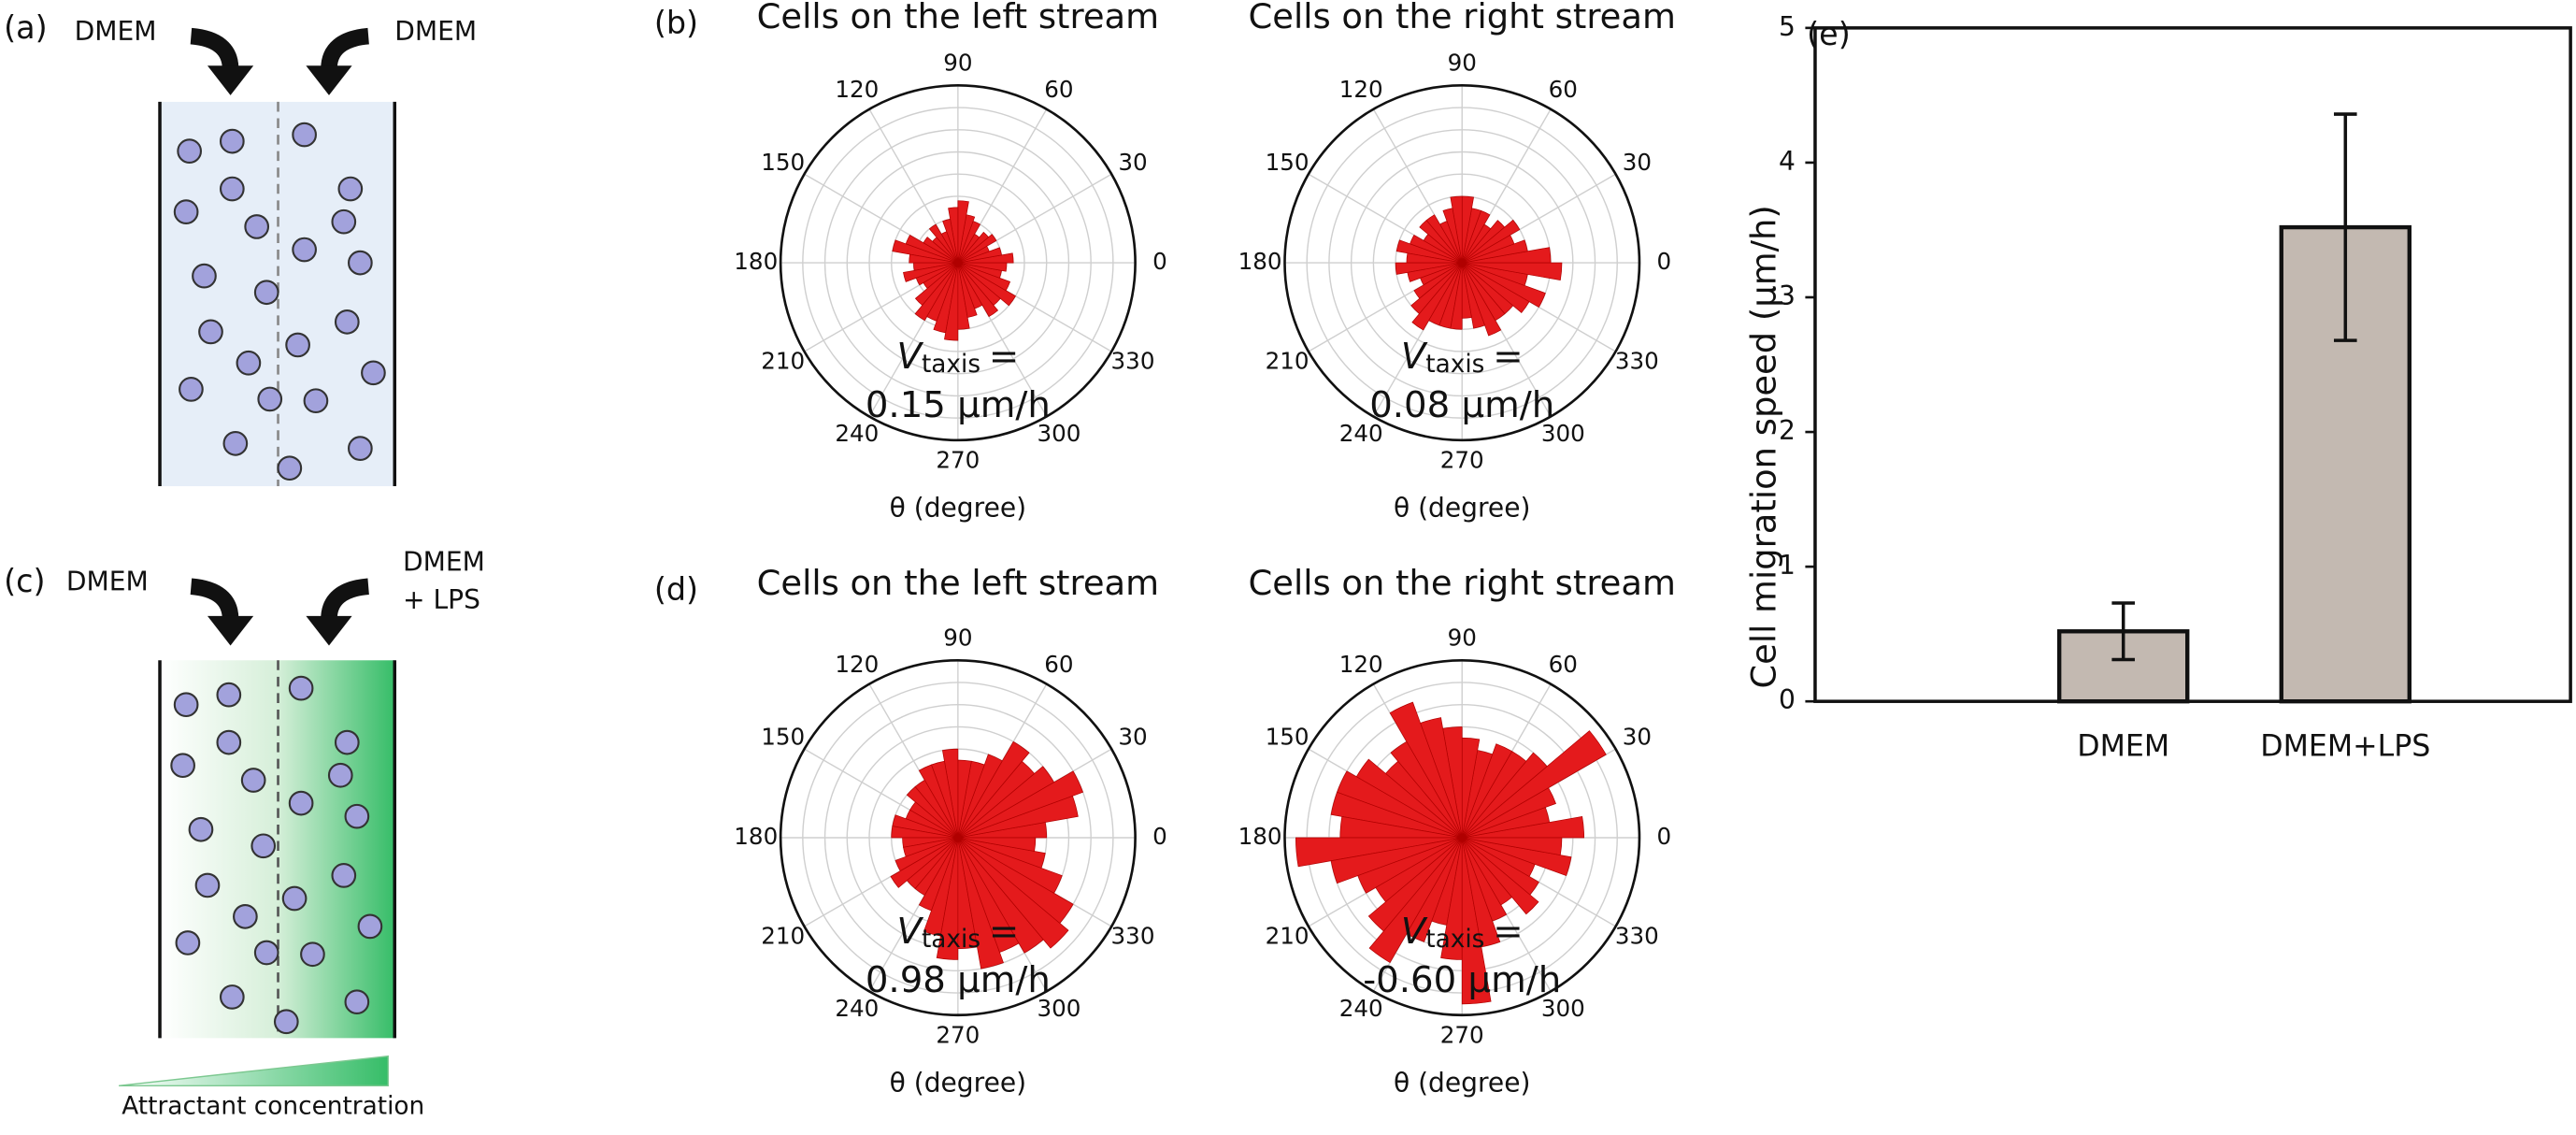 This screenshot has height=1135, width=2576. What do you see at coordinates (345, 48) in the screenshot?
I see `inlet-arrow` at bounding box center [345, 48].